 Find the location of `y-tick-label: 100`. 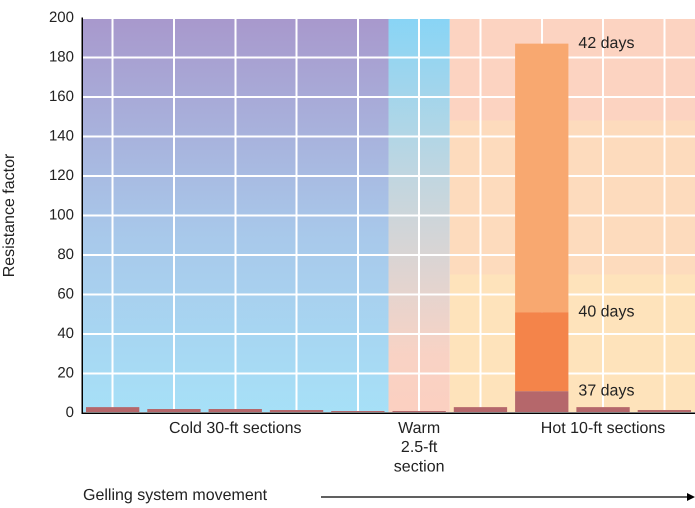

y-tick-label: 100 is located at coordinates (61, 215).